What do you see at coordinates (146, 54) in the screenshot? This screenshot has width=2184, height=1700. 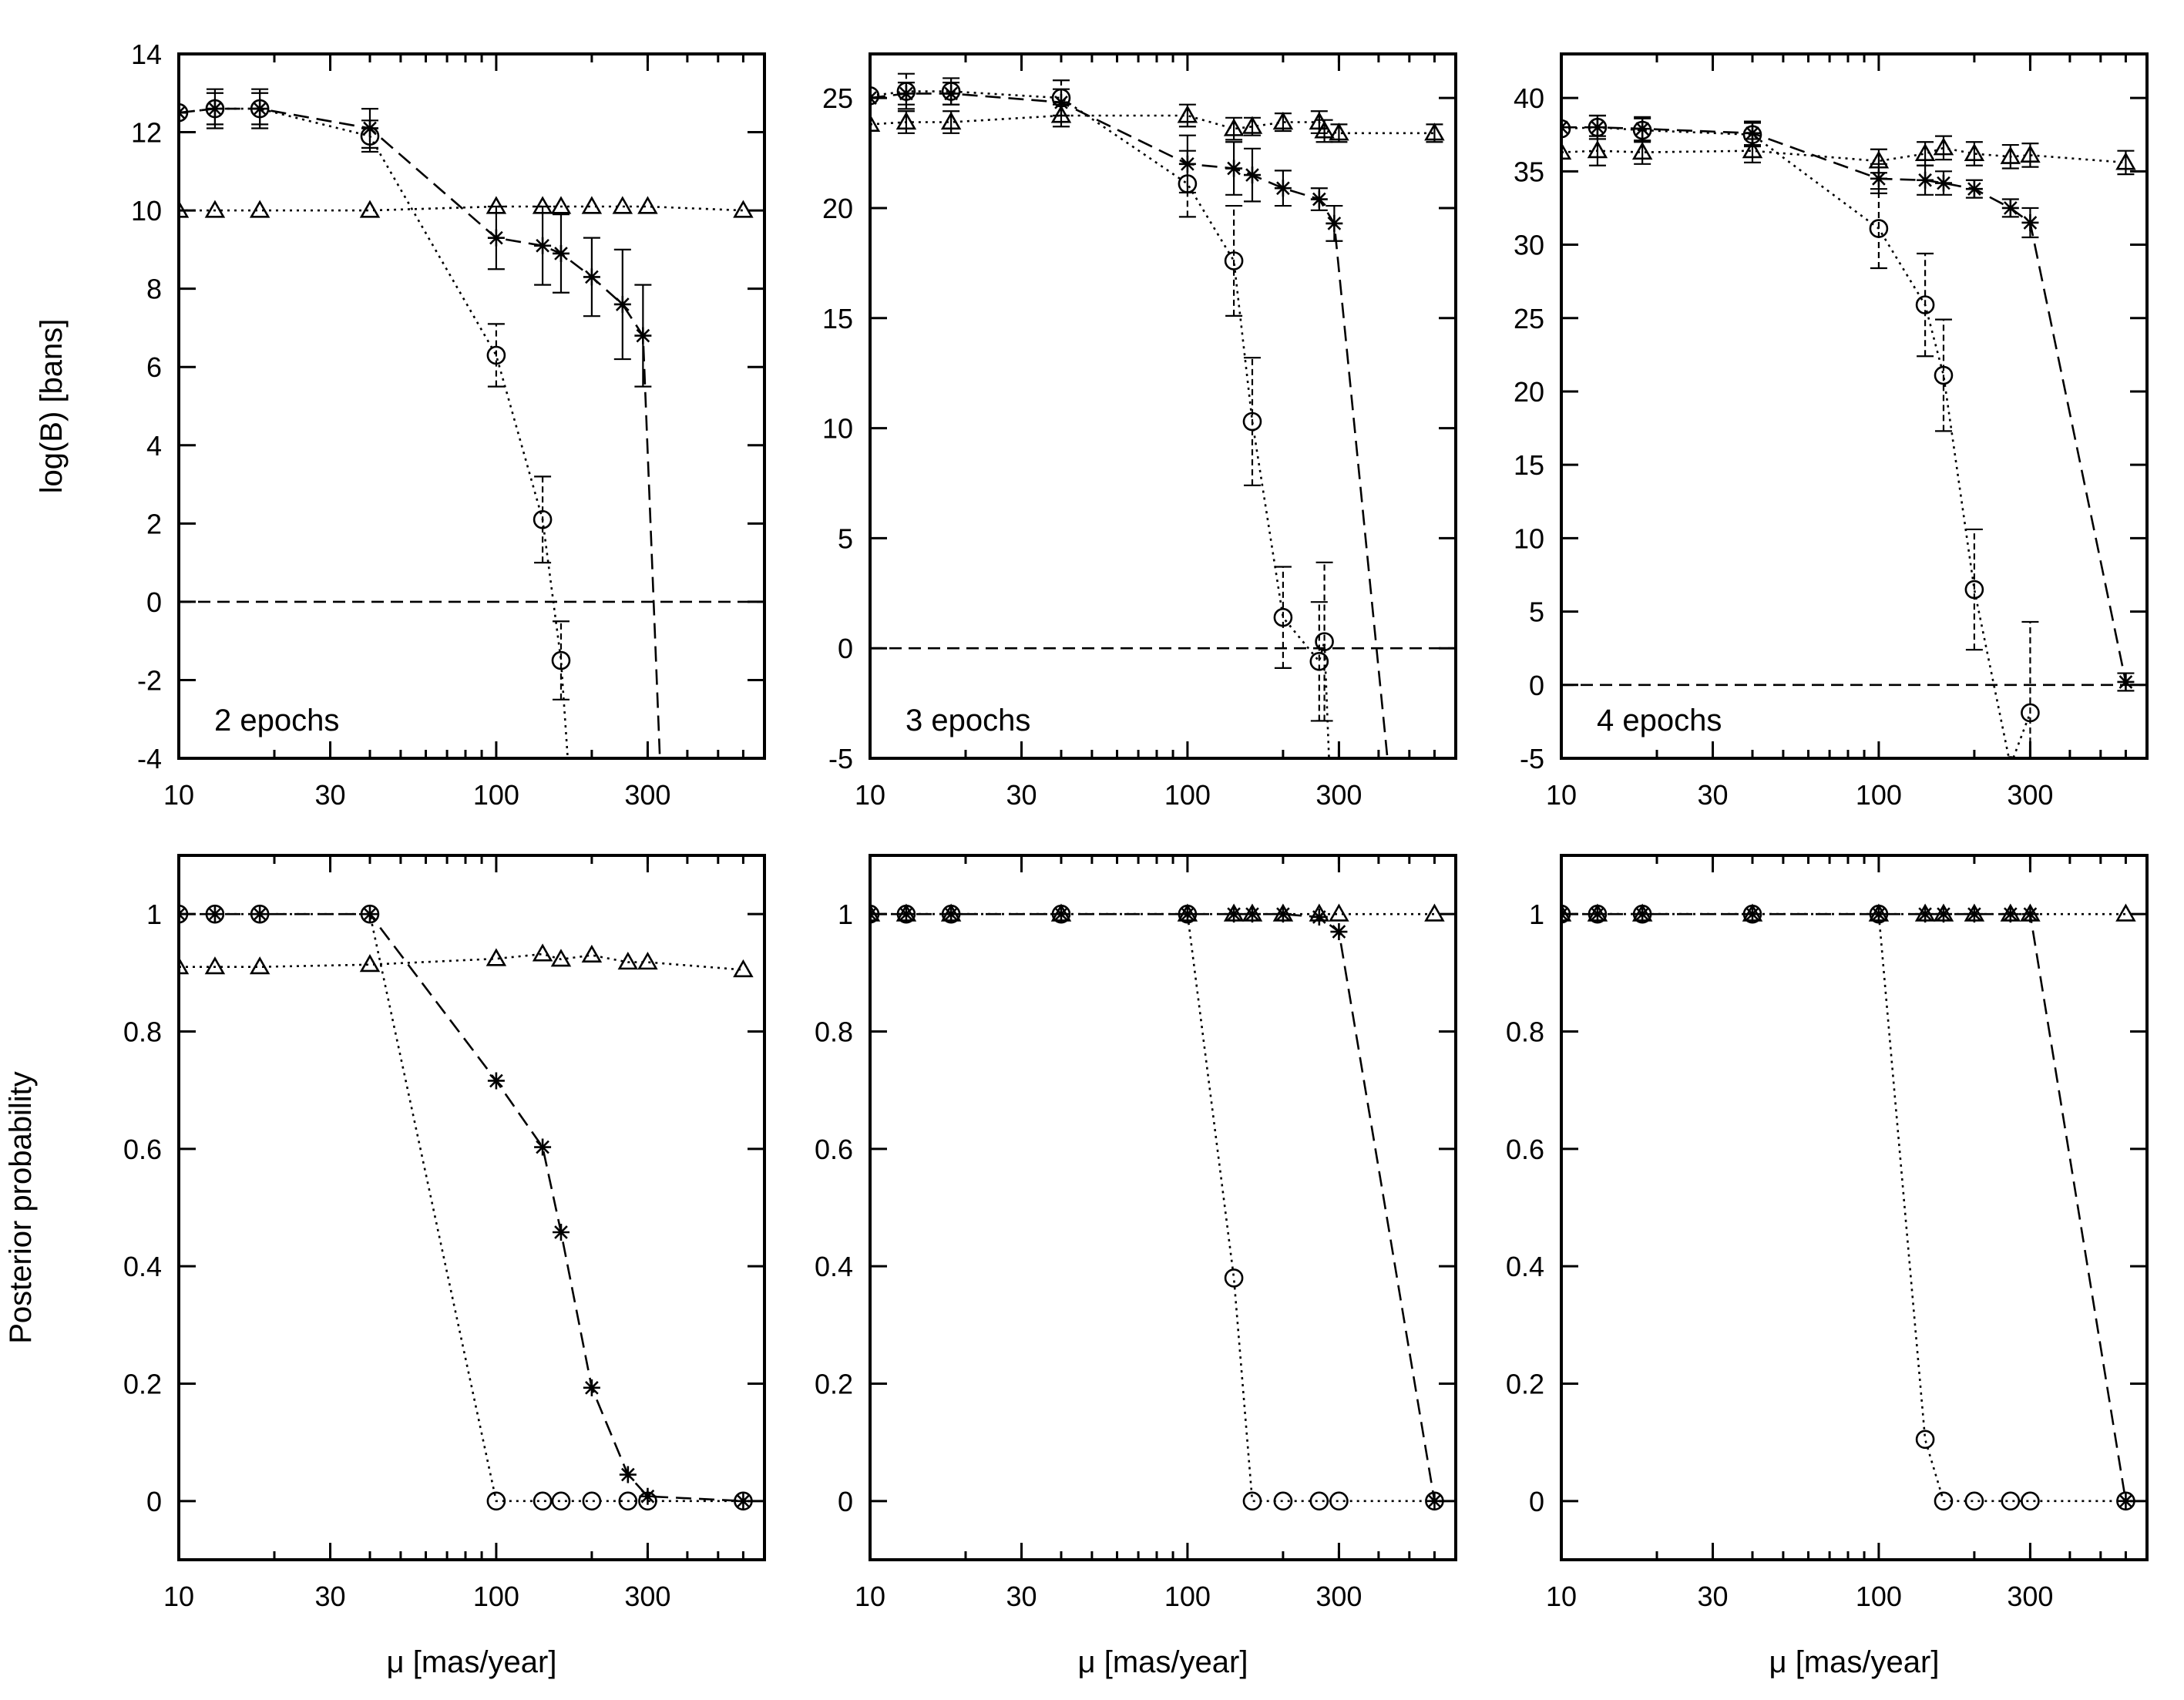 I see `y-tick-label: 14` at bounding box center [146, 54].